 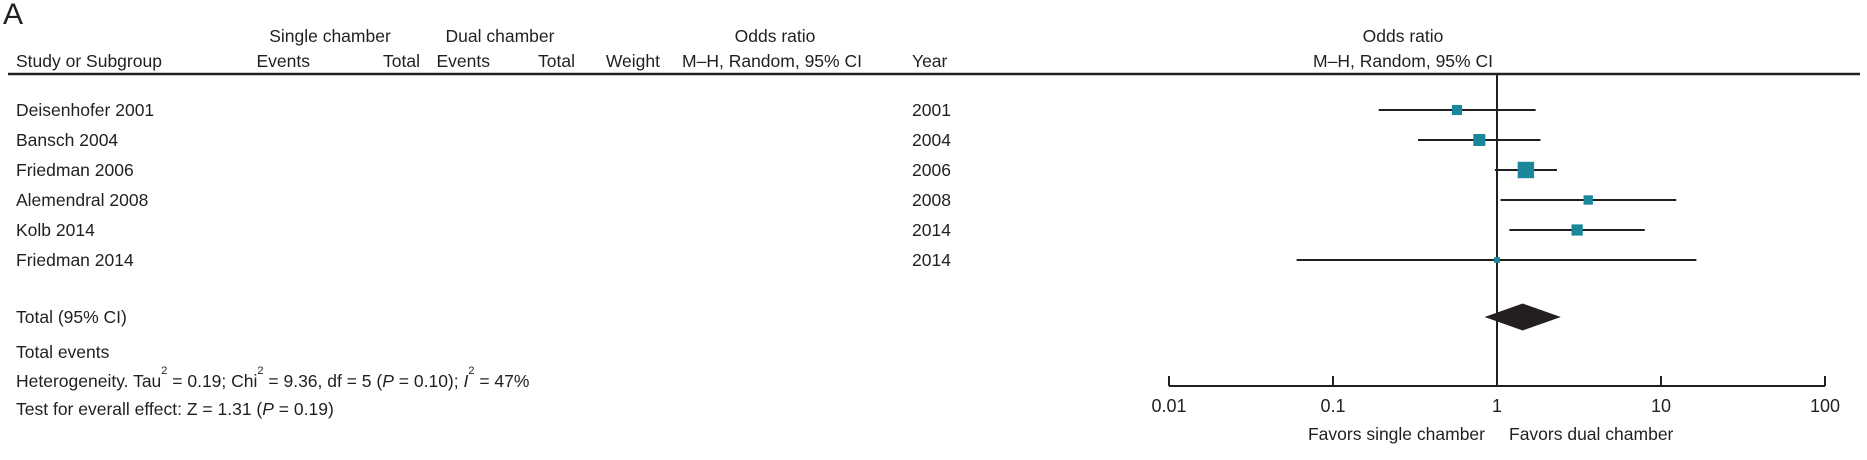 What do you see at coordinates (330, 36) in the screenshot?
I see `group-header-single-chamber: Single chamber` at bounding box center [330, 36].